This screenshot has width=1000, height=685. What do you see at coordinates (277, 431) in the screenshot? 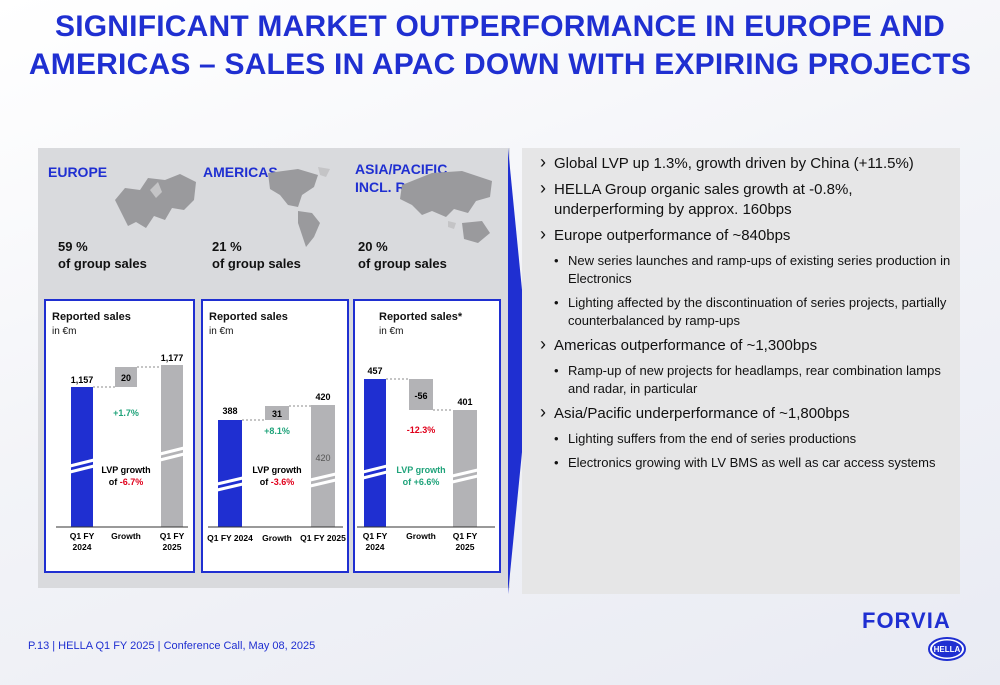
I see `growth-pct: +8.1%` at bounding box center [277, 431].